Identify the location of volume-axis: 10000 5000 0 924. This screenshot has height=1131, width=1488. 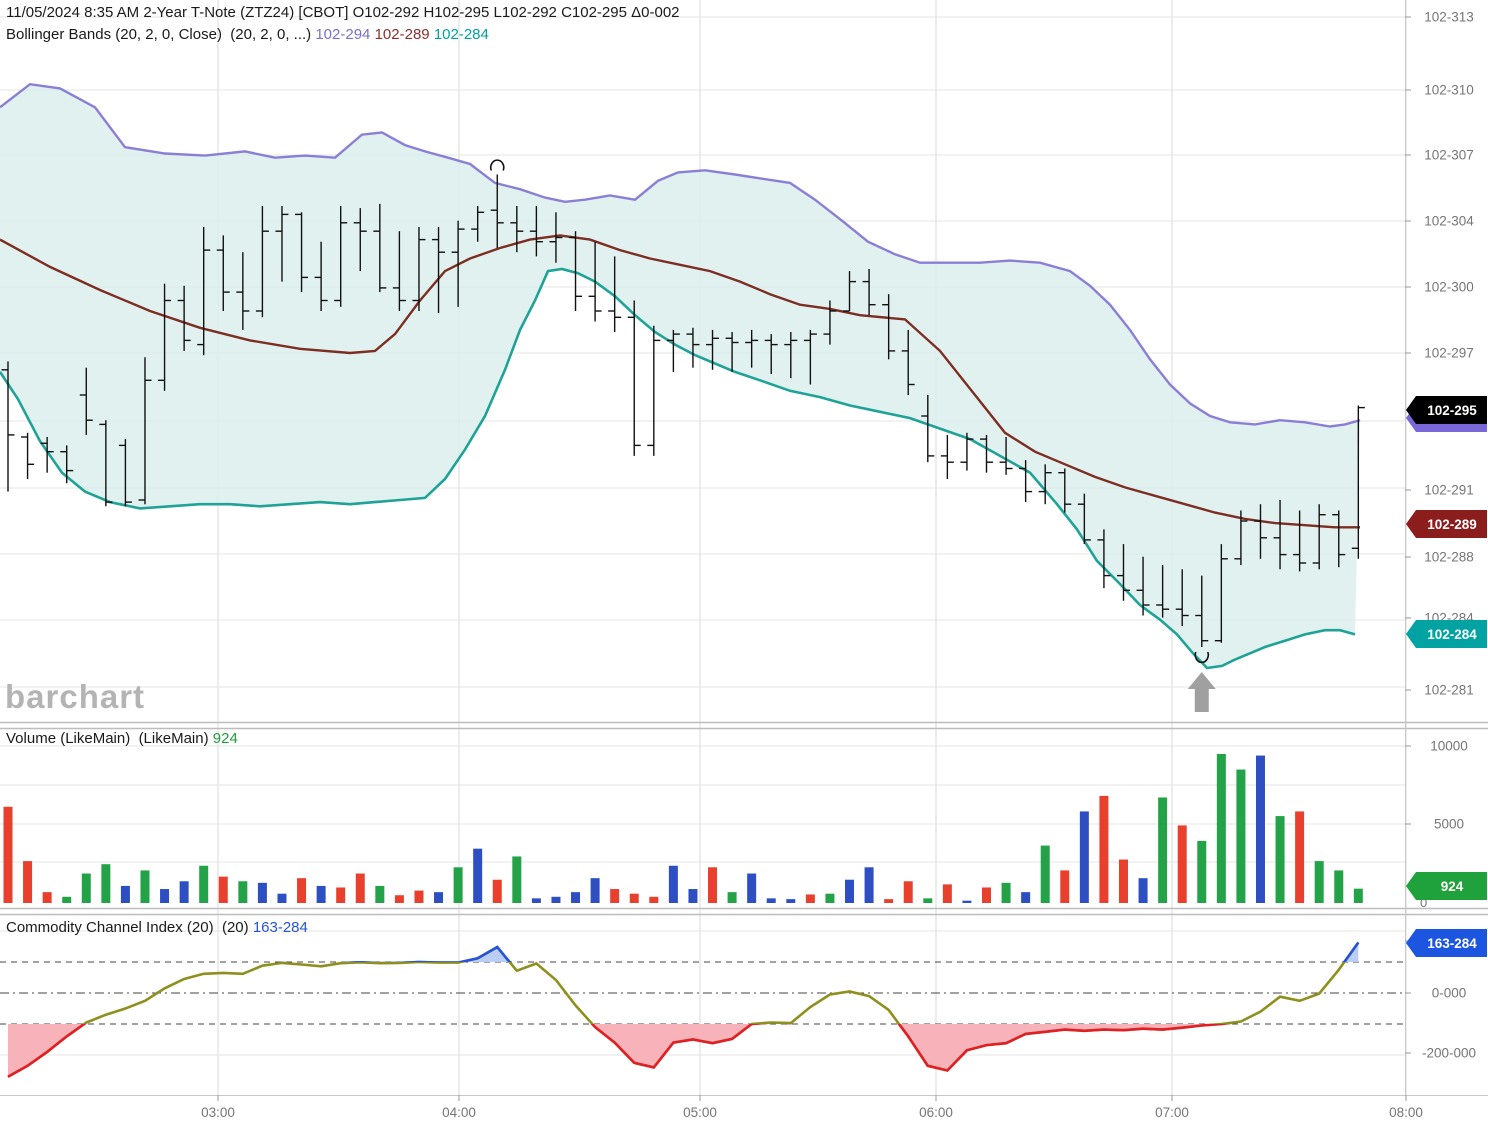
(1446, 825).